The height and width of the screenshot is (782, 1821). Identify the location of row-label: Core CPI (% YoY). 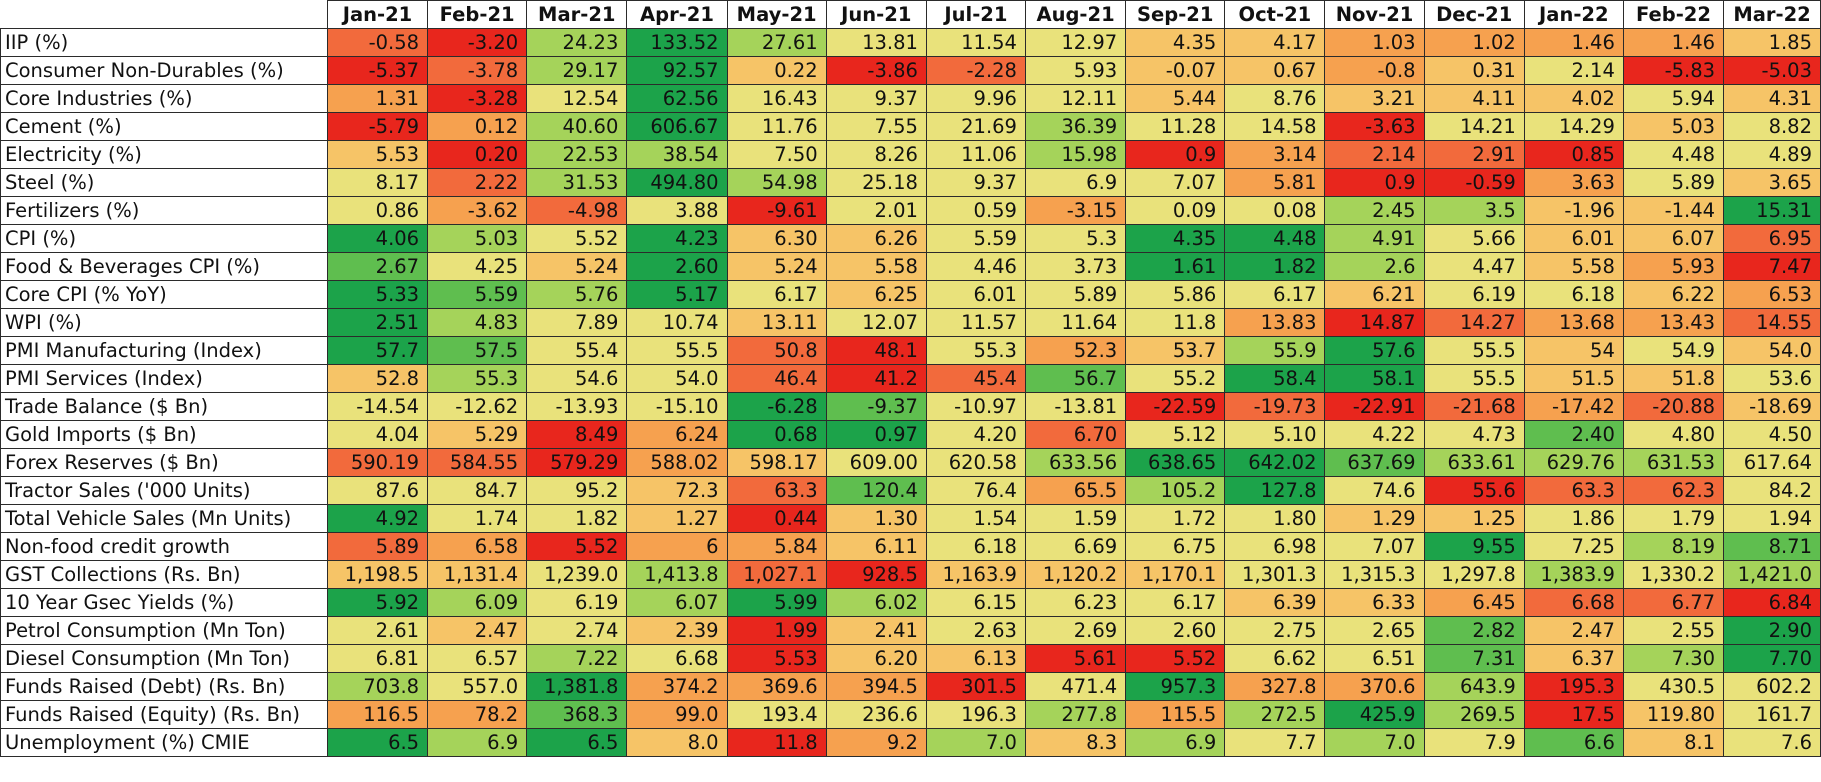
(164, 294).